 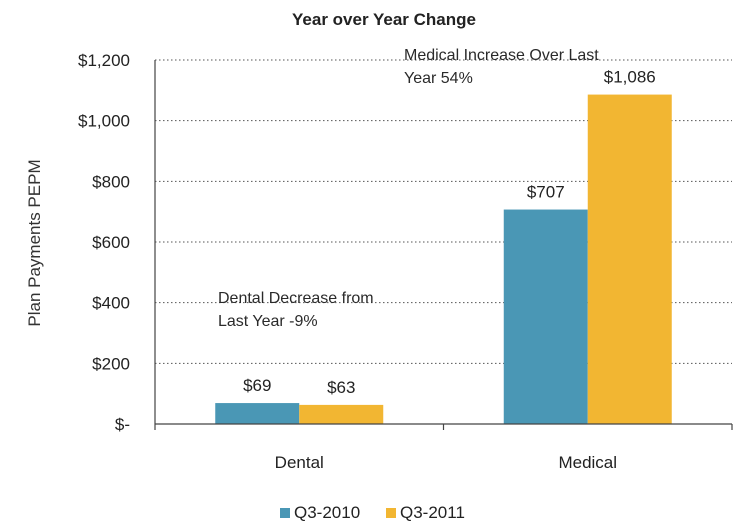 I want to click on bar-q3-2010-dental, so click(x=257, y=413).